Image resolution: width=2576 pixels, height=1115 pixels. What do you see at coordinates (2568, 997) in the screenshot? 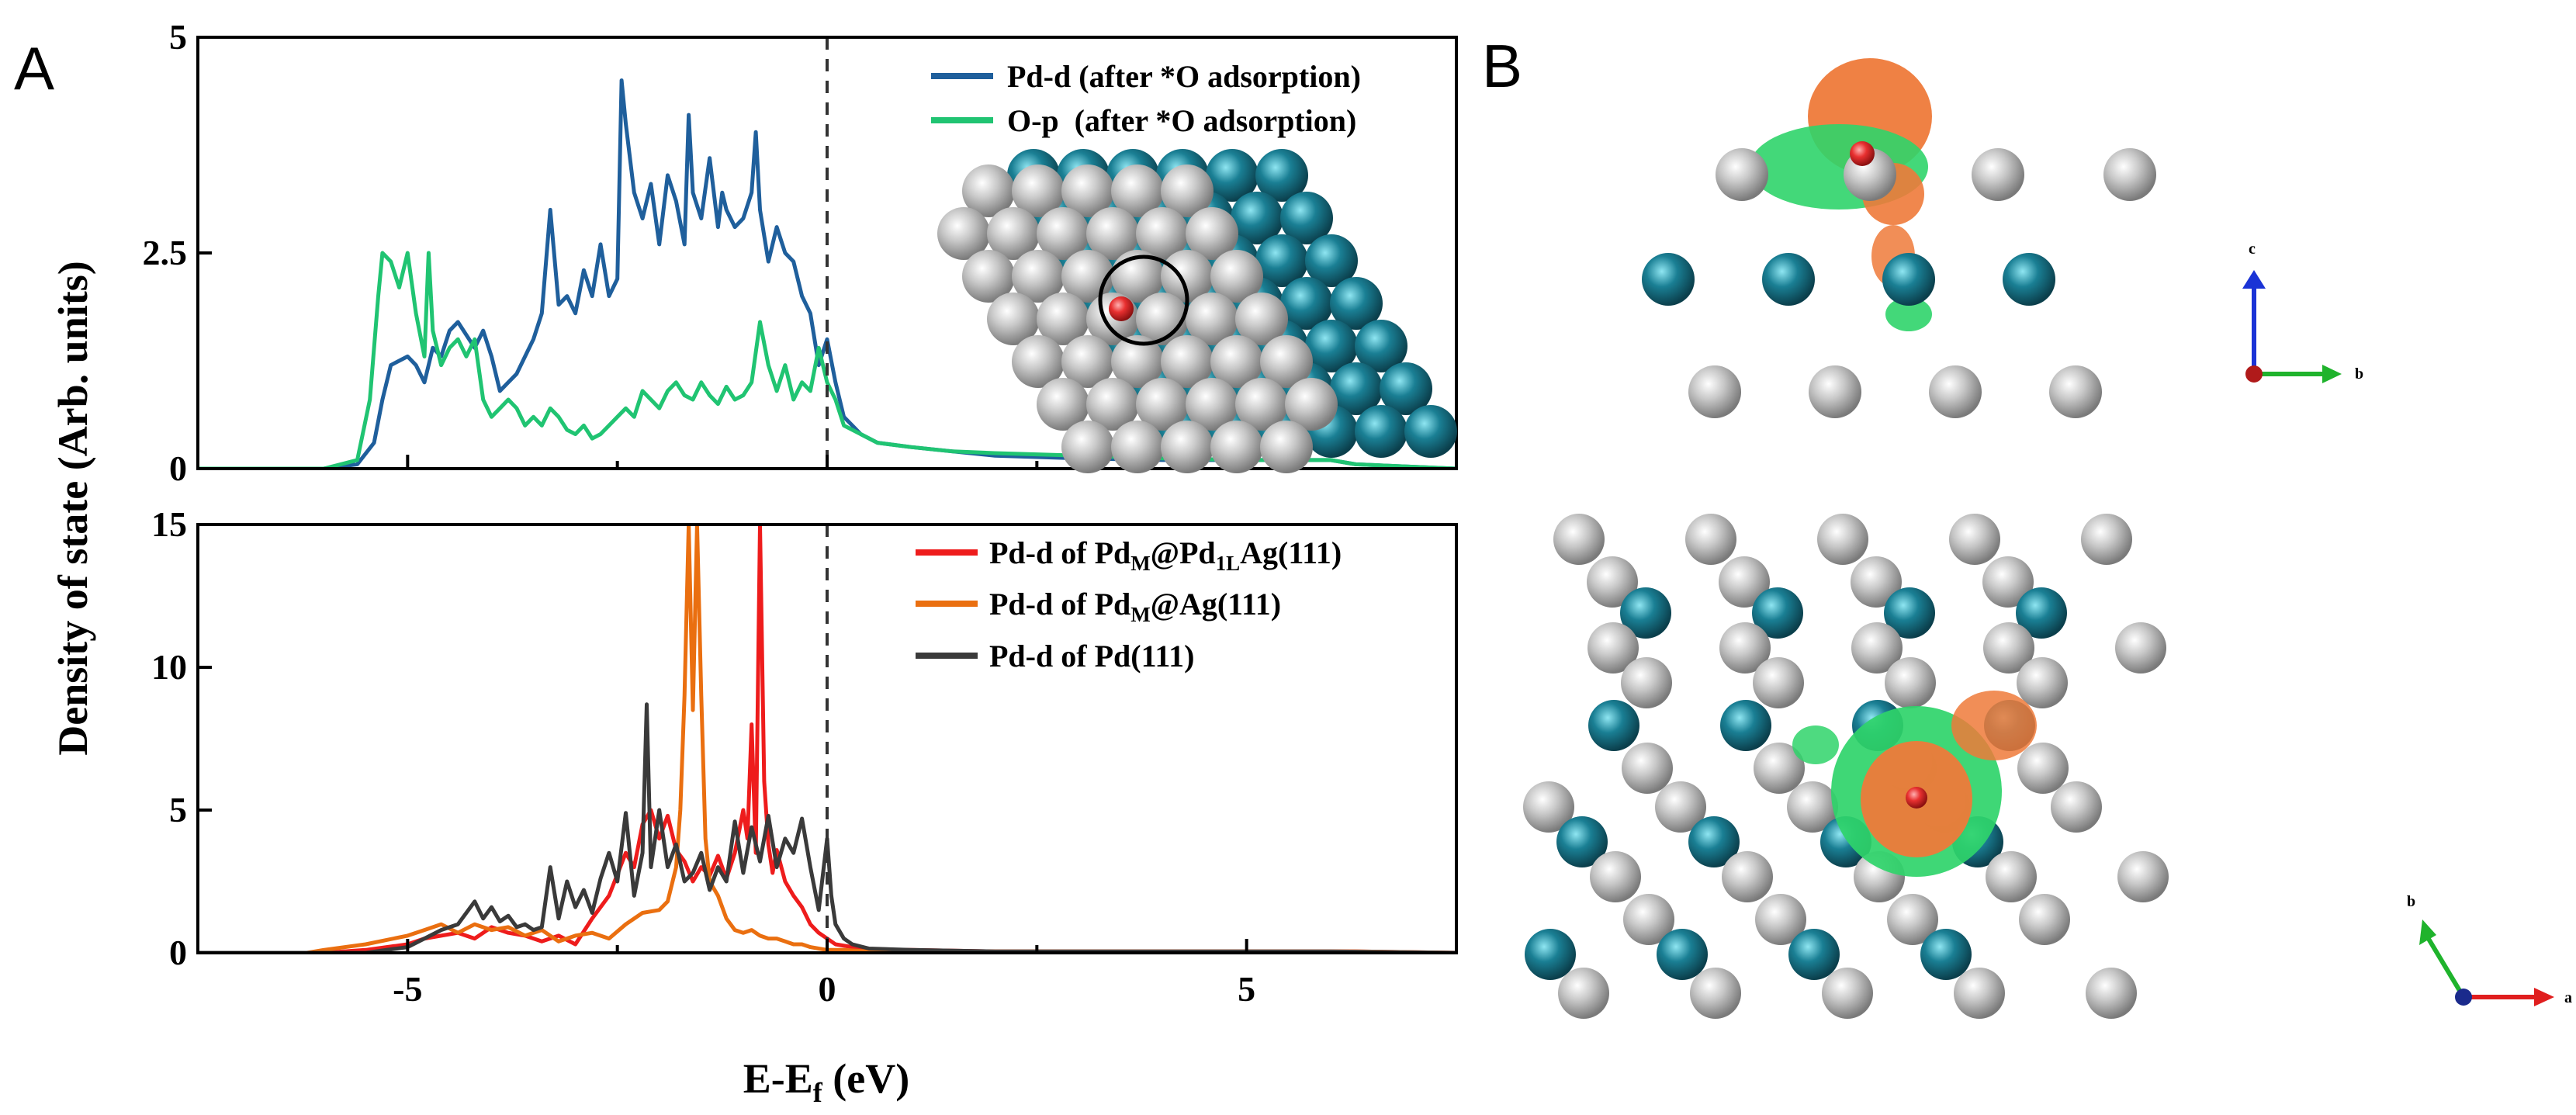
I see `axis-a-label: a` at bounding box center [2568, 997].